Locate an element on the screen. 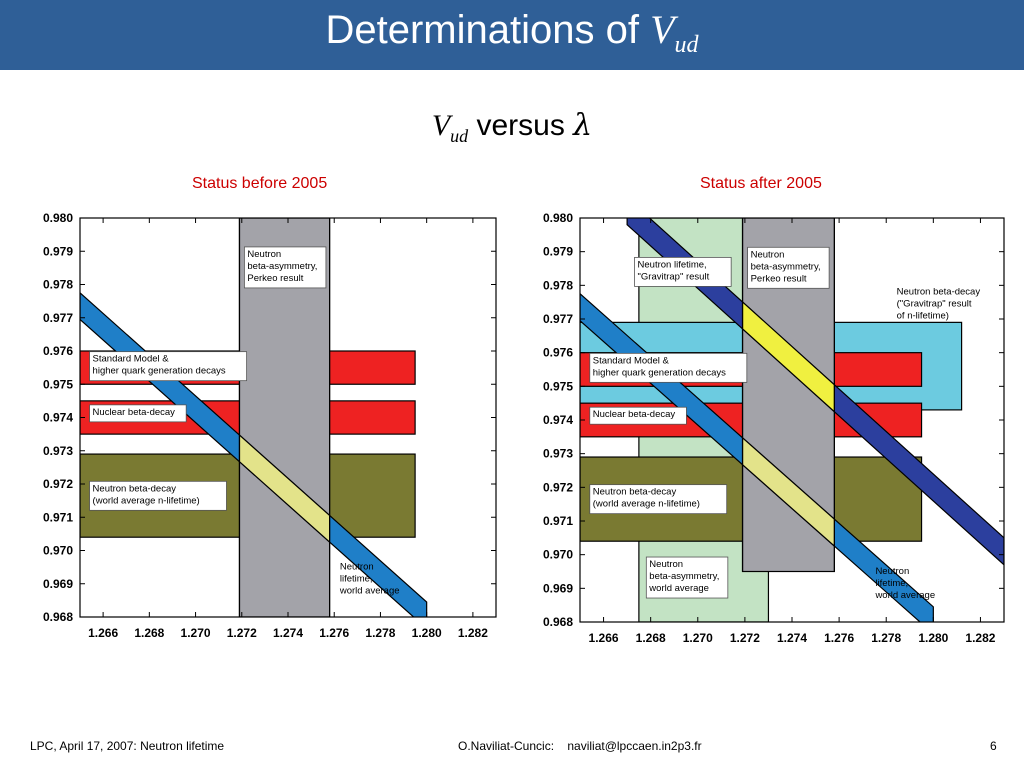 The height and width of the screenshot is (768, 1024). y-tick-label: 0.973 is located at coordinates (558, 454).